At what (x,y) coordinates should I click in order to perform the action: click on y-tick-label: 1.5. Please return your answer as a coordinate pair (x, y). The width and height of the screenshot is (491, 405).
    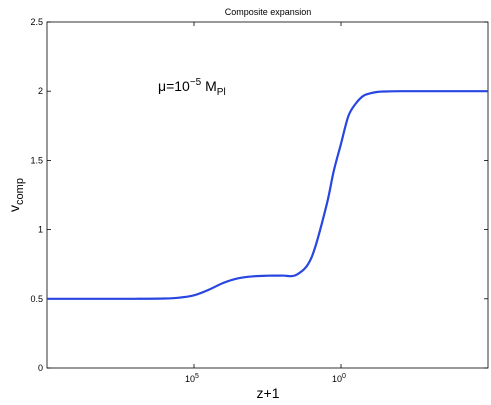
    Looking at the image, I should click on (36, 160).